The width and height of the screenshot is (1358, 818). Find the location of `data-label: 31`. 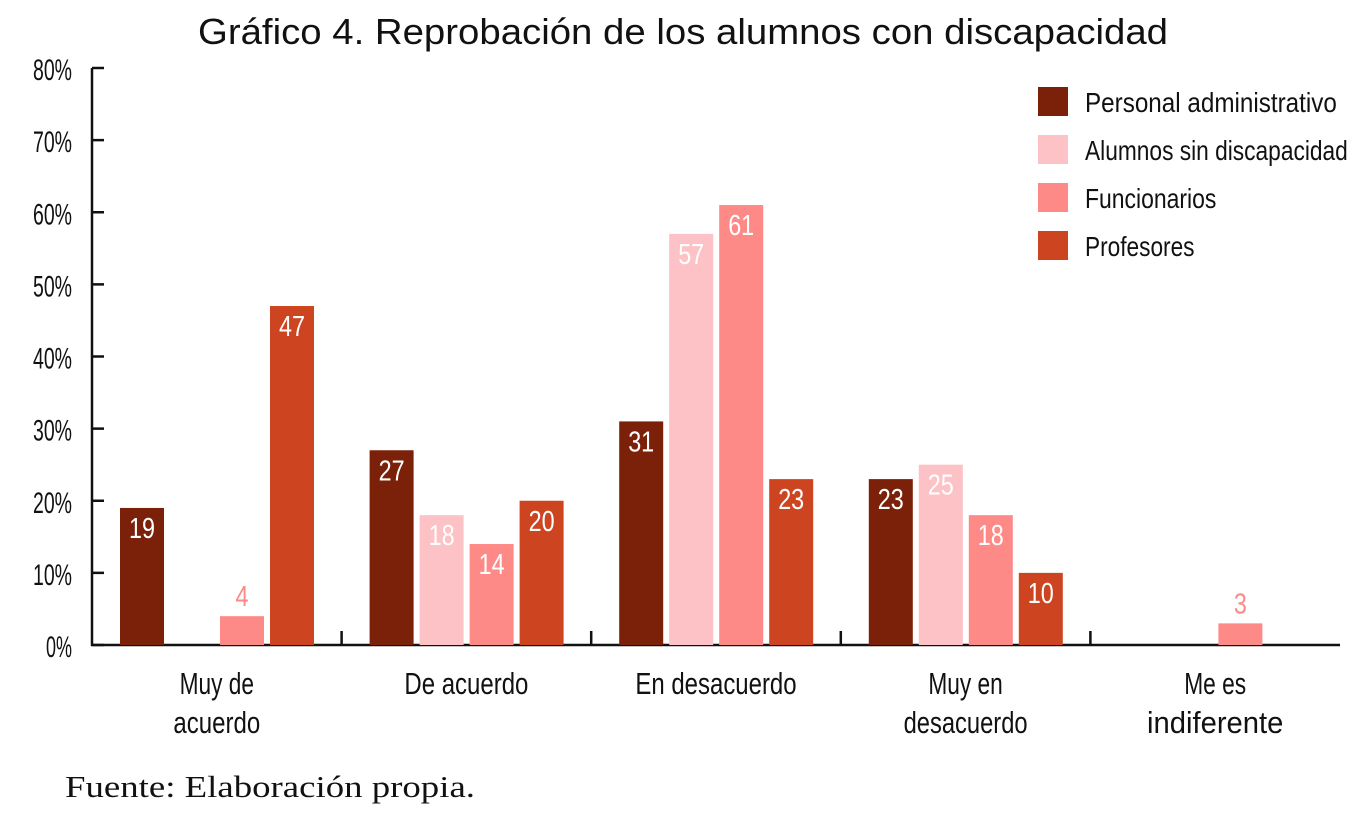

data-label: 31 is located at coordinates (641, 442).